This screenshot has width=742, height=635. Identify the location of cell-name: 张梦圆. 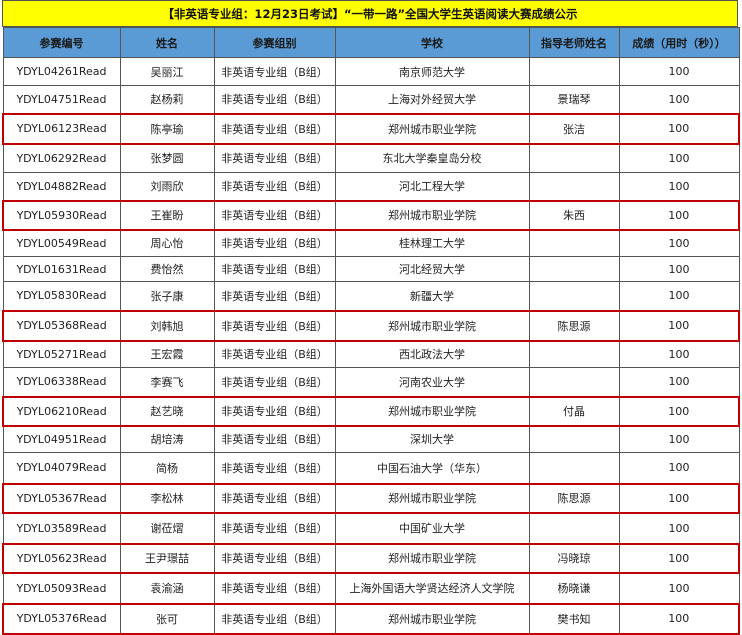
(167, 158).